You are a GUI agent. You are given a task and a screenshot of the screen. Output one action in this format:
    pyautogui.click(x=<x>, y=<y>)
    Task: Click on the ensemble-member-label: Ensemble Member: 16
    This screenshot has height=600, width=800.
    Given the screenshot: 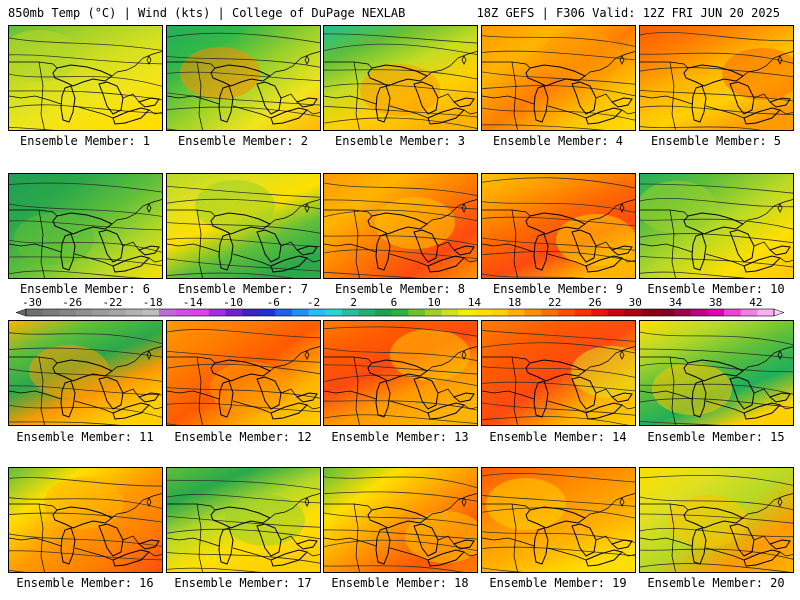 What is the action you would take?
    pyautogui.click(x=85, y=583)
    